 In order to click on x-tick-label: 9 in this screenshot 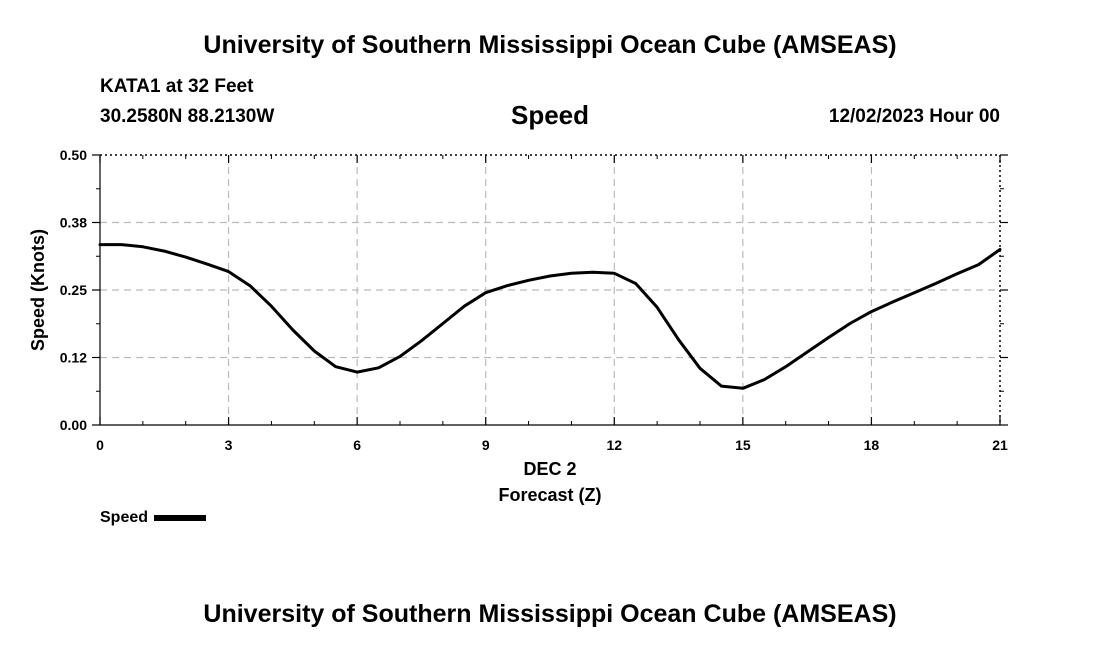, I will do `click(486, 445)`.